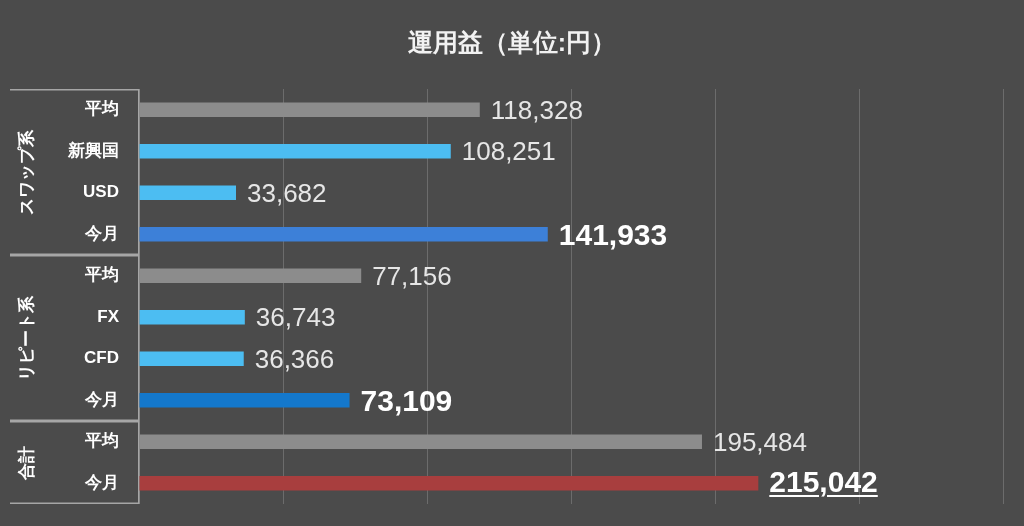 The height and width of the screenshot is (526, 1024). What do you see at coordinates (101, 192) in the screenshot?
I see `y-tick-label: USD` at bounding box center [101, 192].